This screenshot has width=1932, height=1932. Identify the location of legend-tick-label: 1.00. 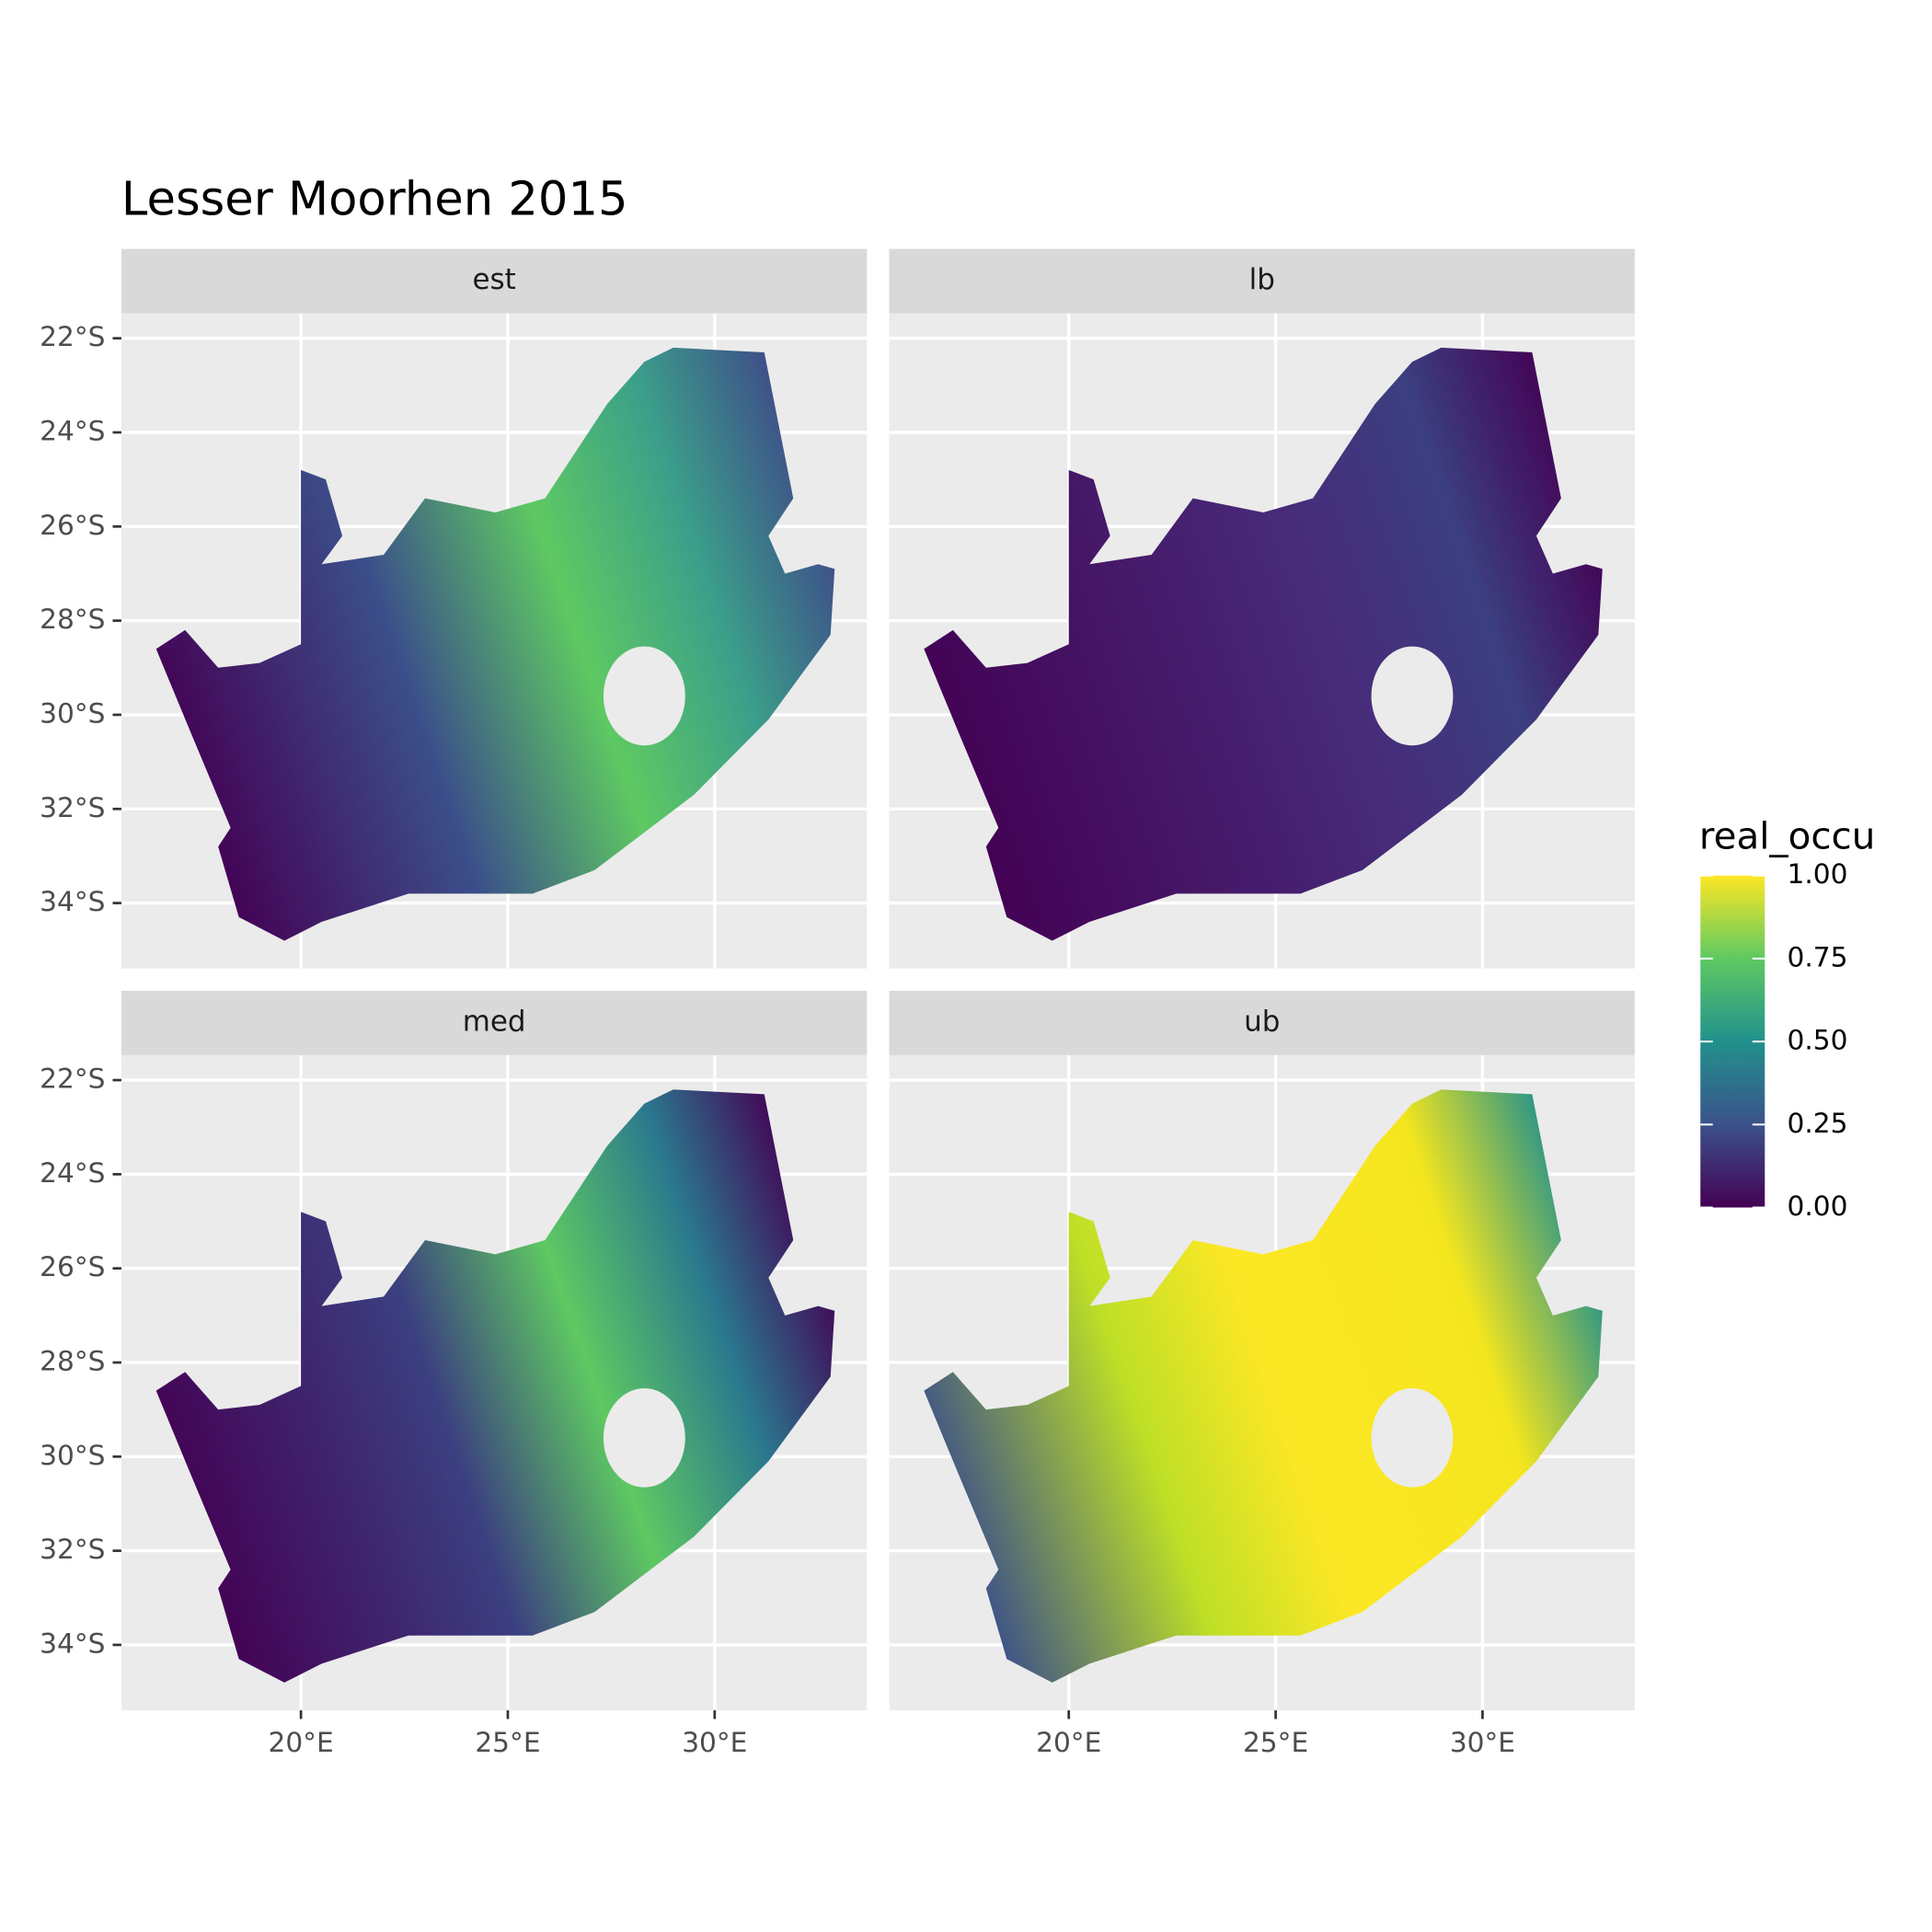
(1818, 874).